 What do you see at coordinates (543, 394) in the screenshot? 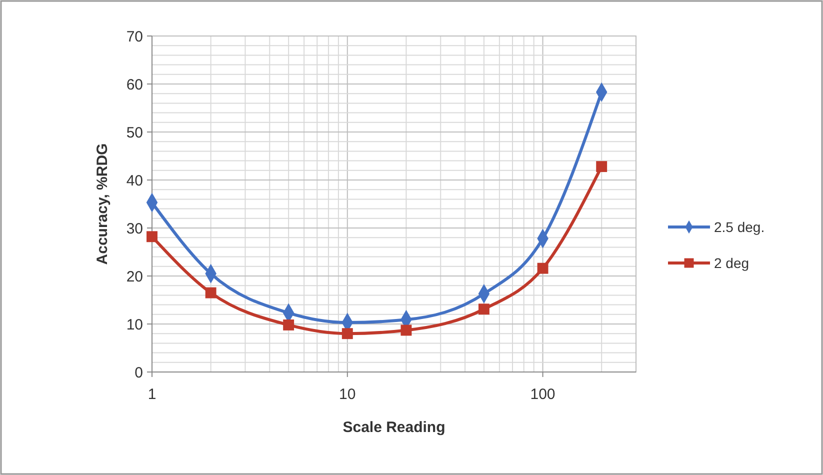
I see `x-tick-label: 100` at bounding box center [543, 394].